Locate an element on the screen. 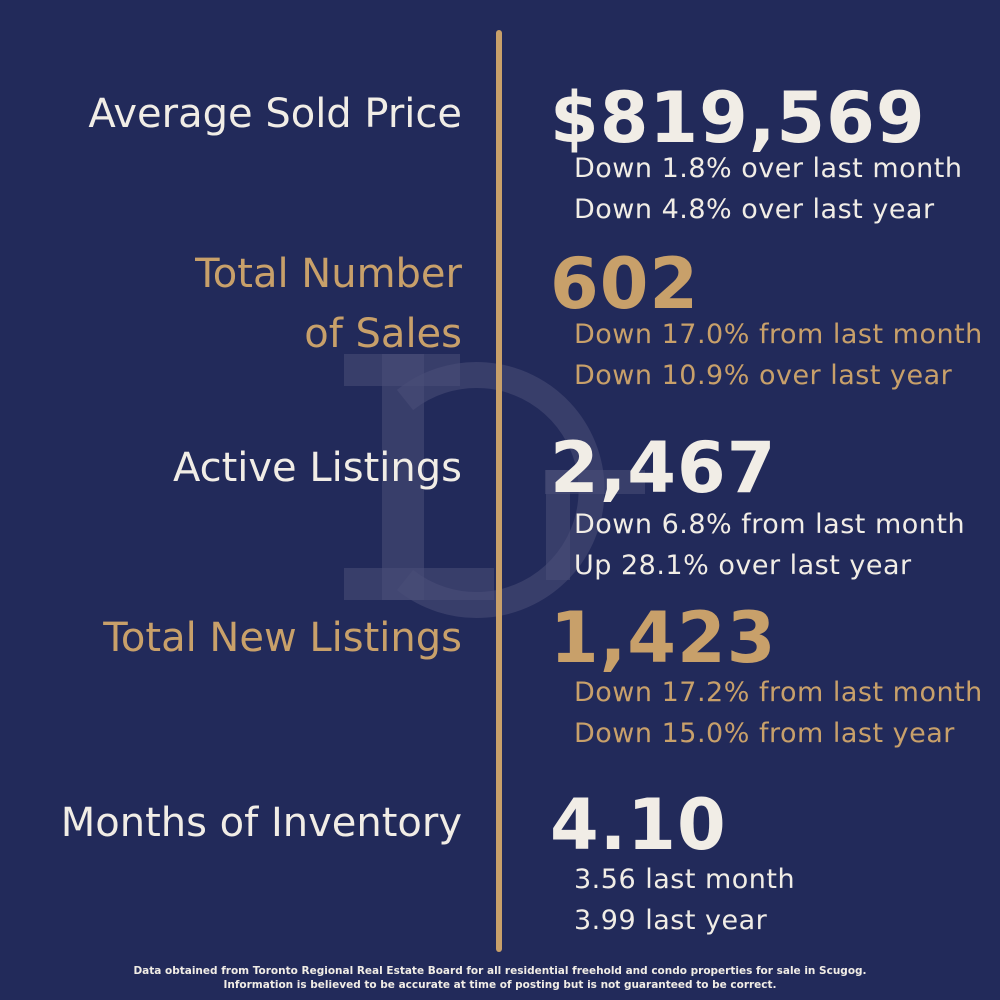 The image size is (1000, 1000). months-of-inventory-label: Months of Inventory is located at coordinates (261, 823).